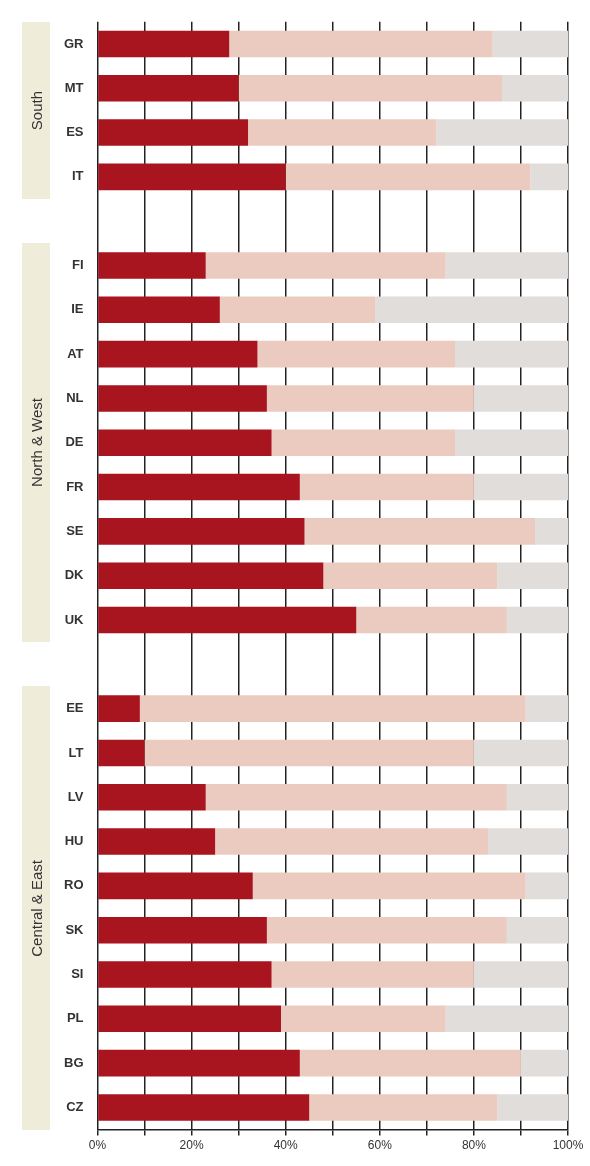  Describe the element at coordinates (74, 619) in the screenshot. I see `y-tick-label: UK` at that location.